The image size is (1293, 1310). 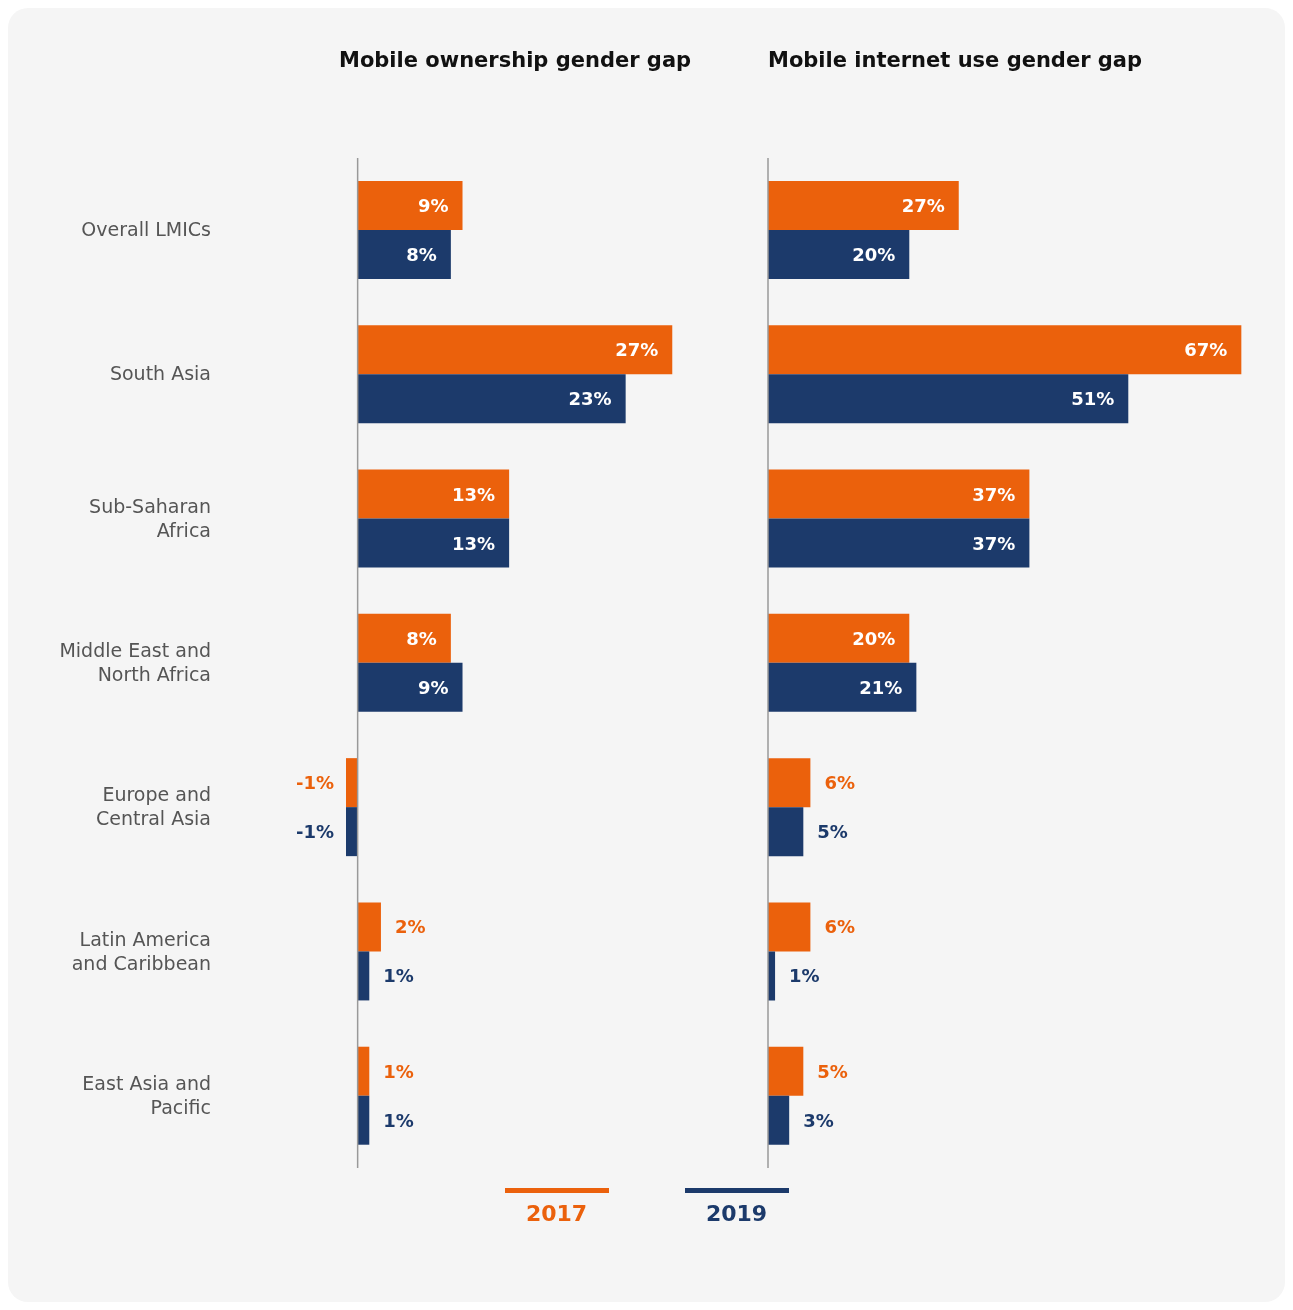 What do you see at coordinates (515, 60) in the screenshot?
I see `chart-title: Mobile ownership gender gap` at bounding box center [515, 60].